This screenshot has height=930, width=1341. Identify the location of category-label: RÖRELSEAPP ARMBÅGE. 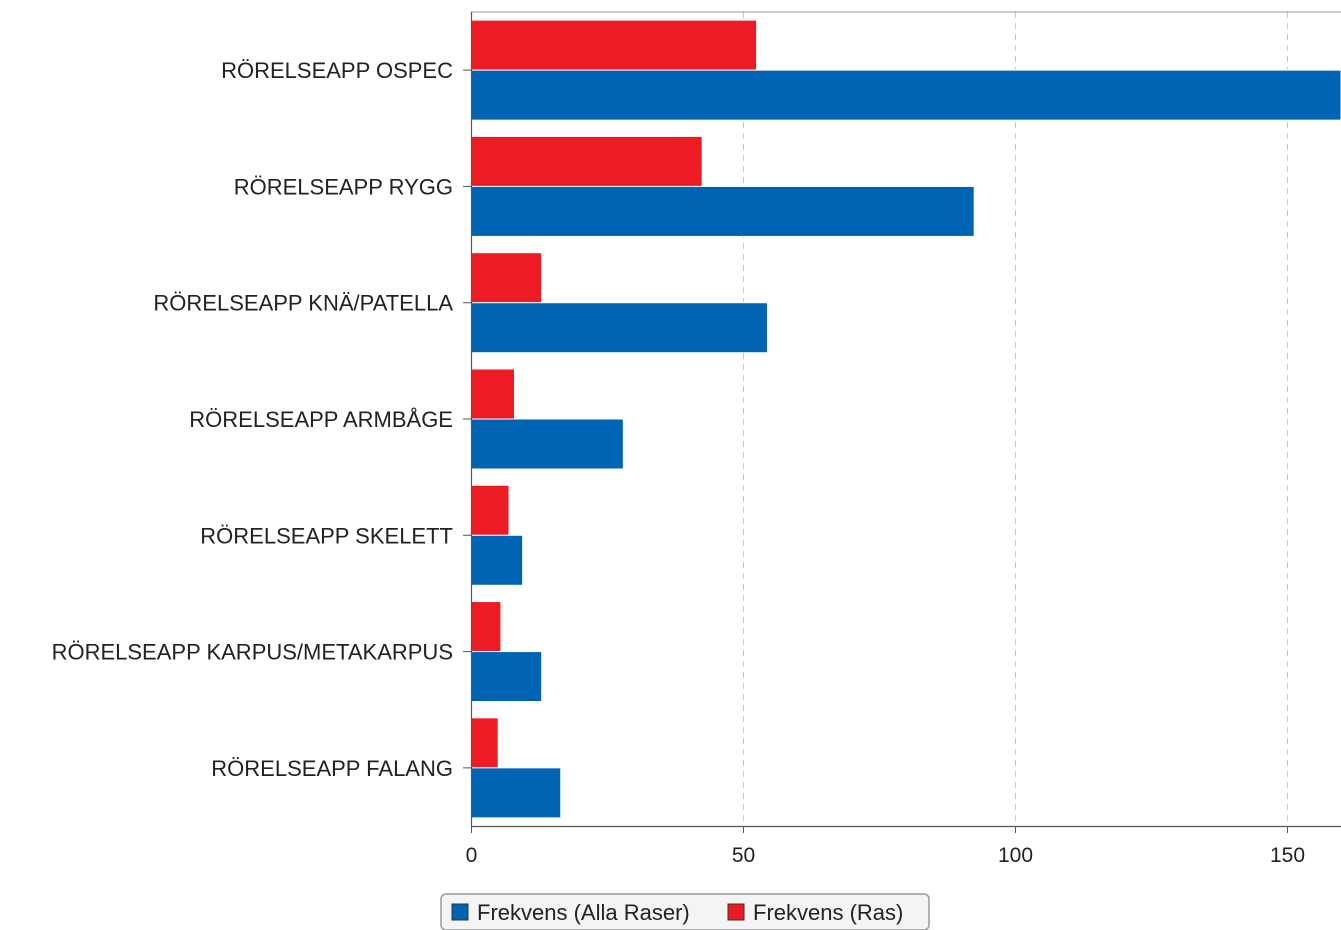
(321, 419).